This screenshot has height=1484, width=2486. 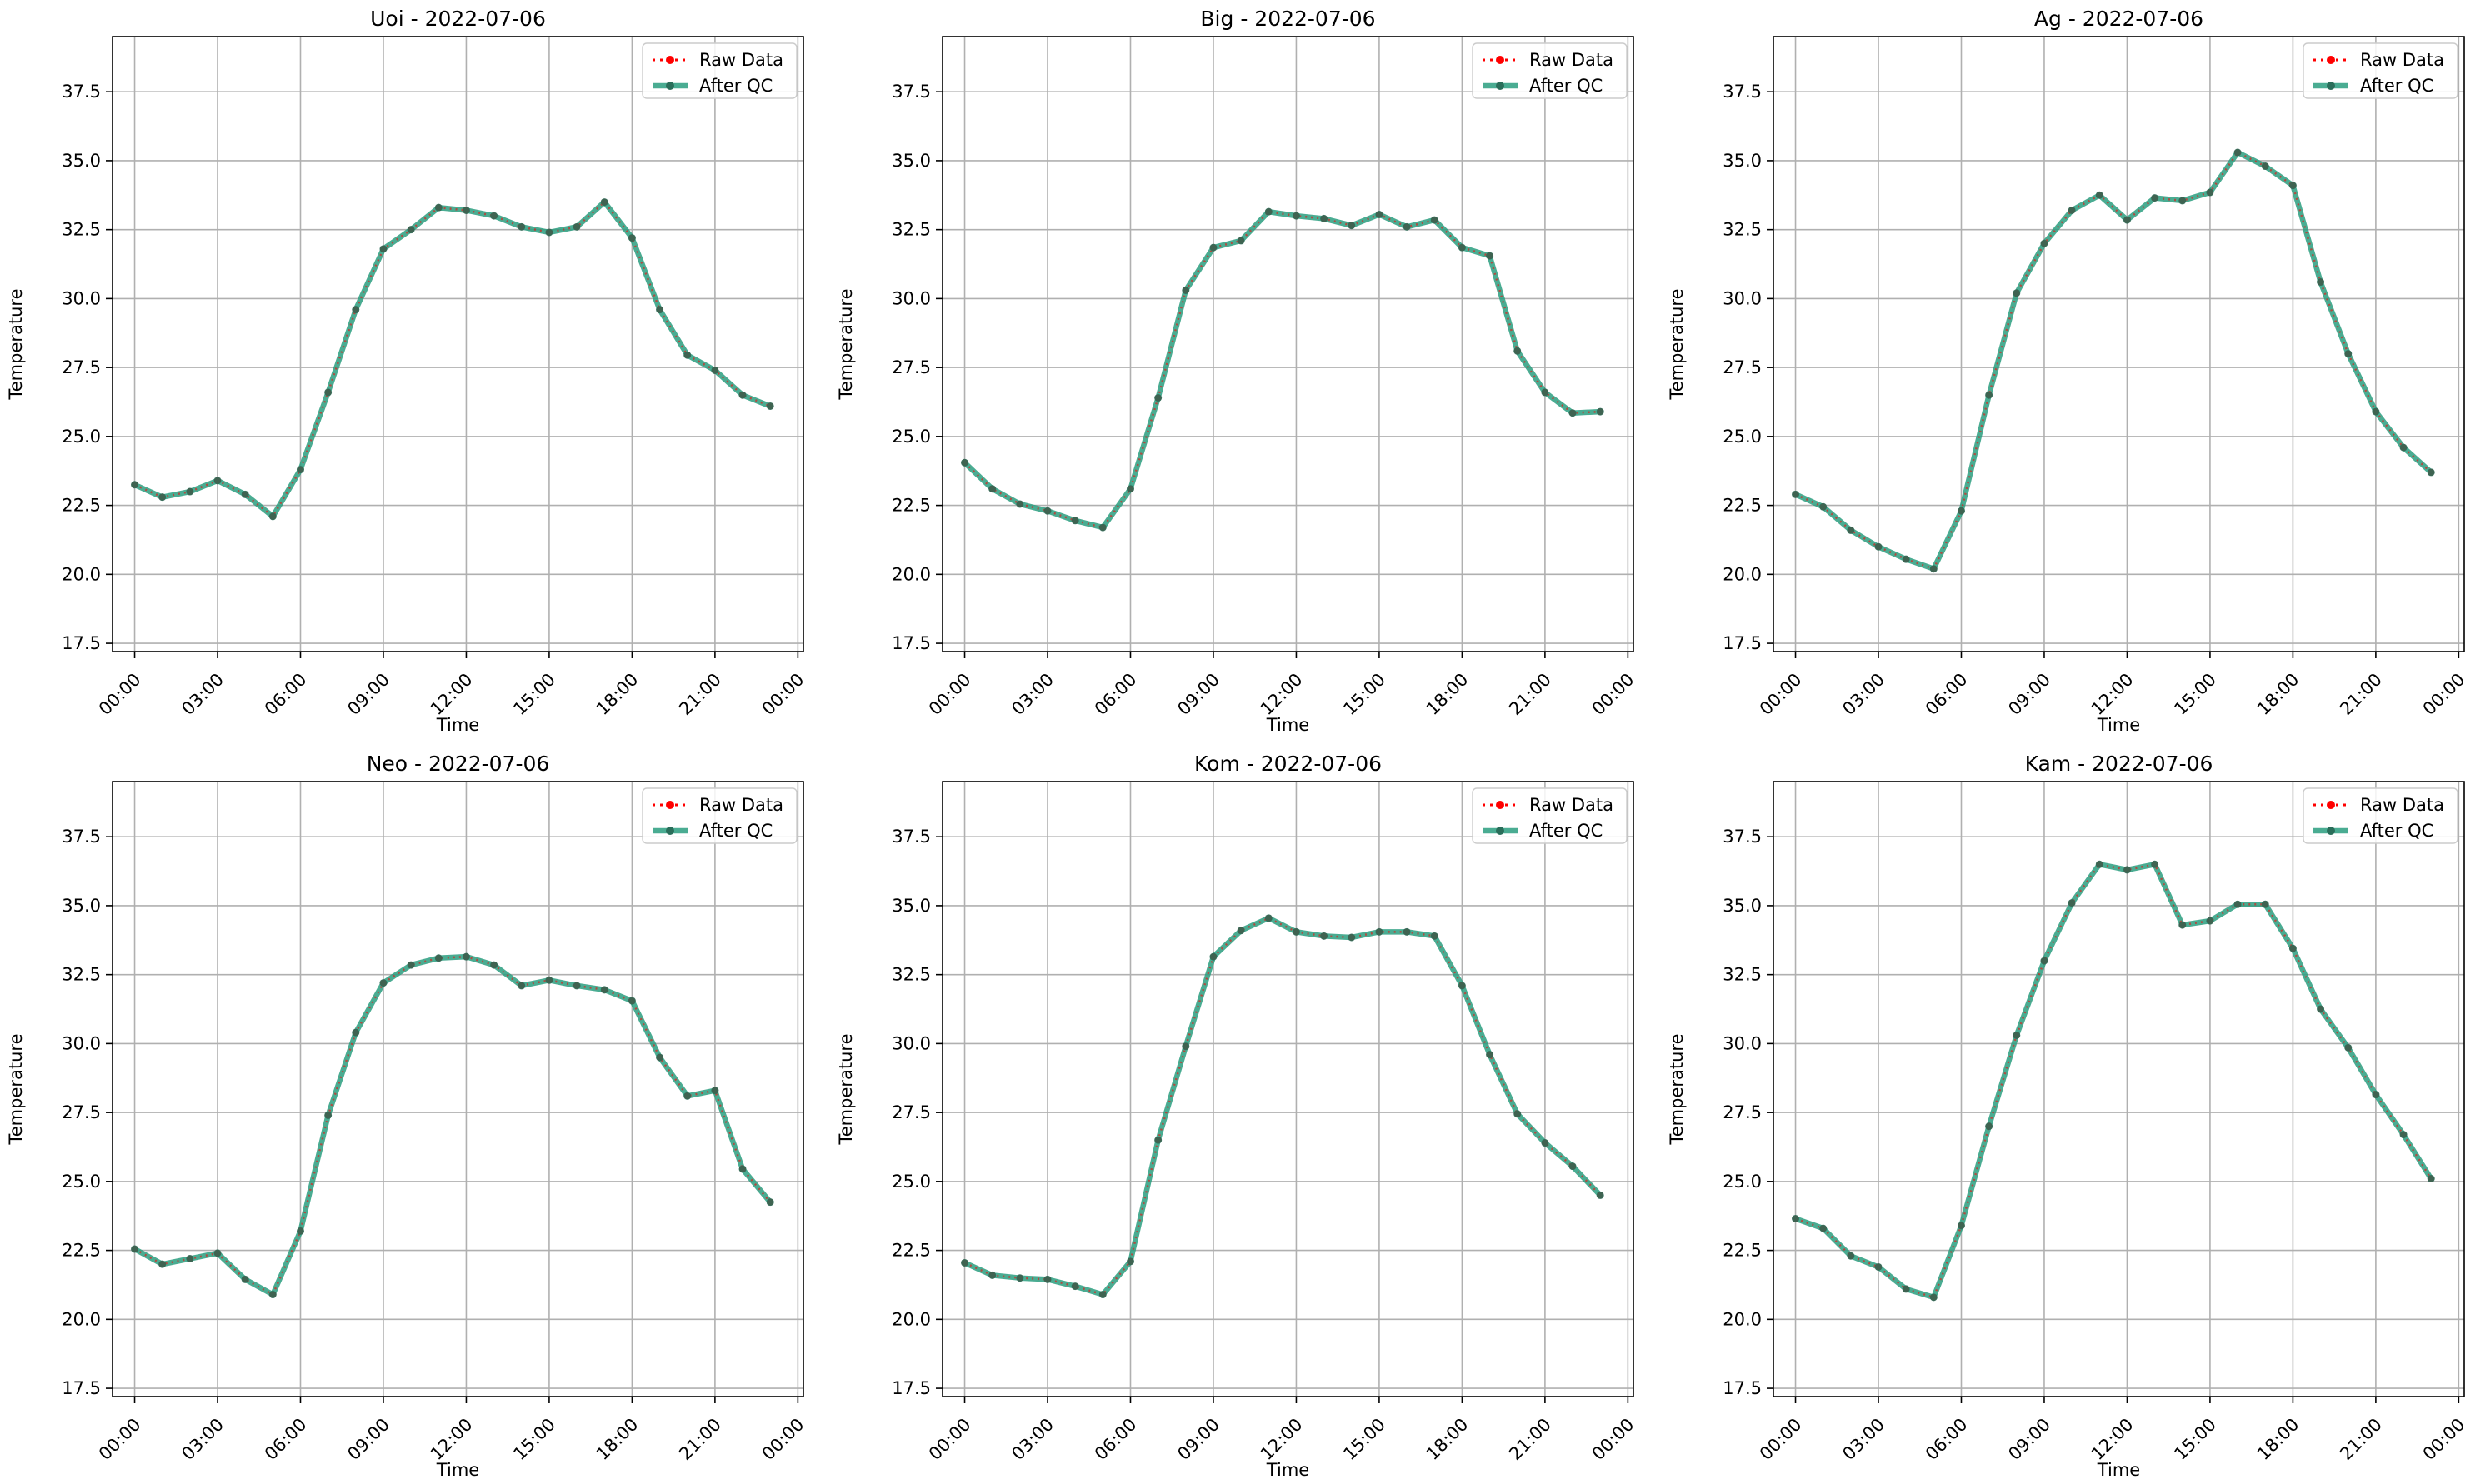 What do you see at coordinates (1033, 694) in the screenshot?
I see `x-tick-label: 03:00` at bounding box center [1033, 694].